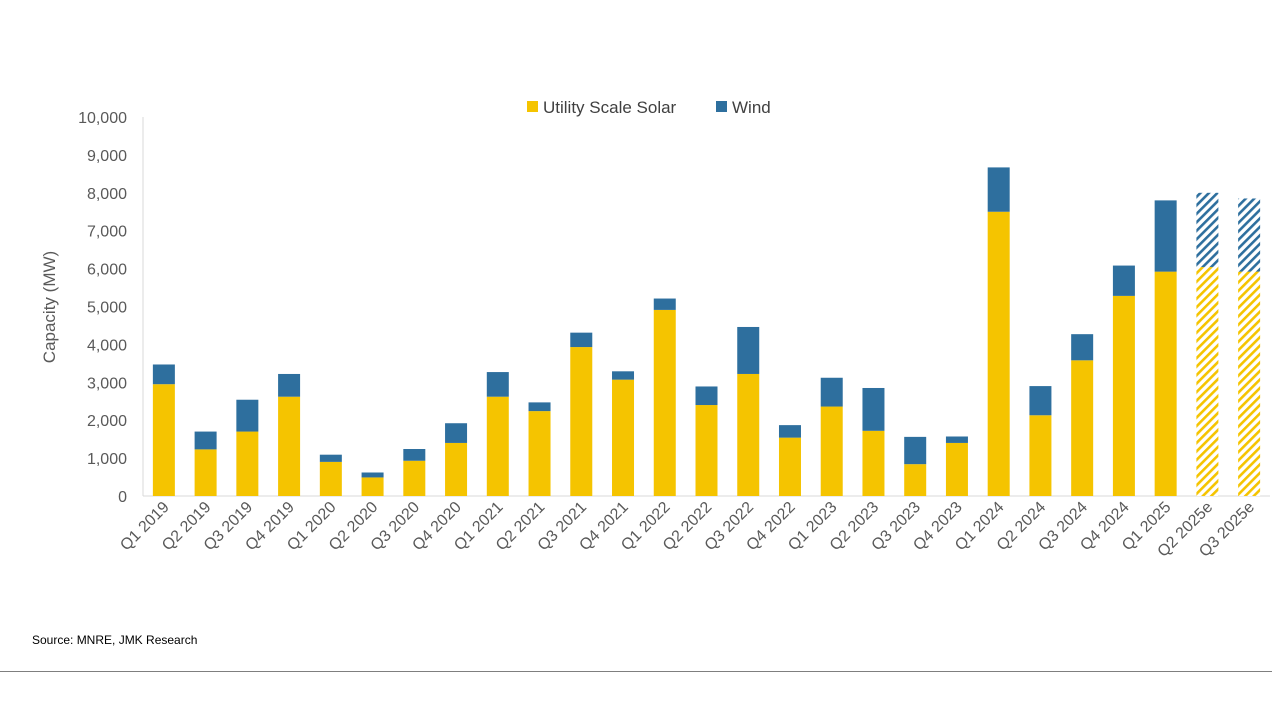 The height and width of the screenshot is (721, 1280). Describe the element at coordinates (532, 106) in the screenshot. I see `legend-swatch-solar` at that location.